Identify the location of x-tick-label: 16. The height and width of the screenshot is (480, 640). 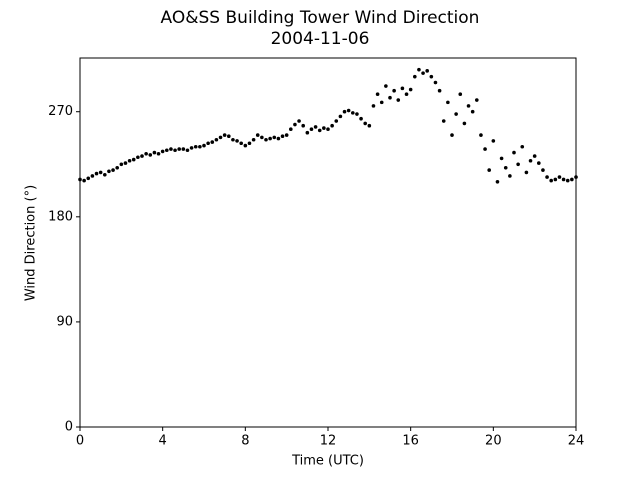
(410, 441).